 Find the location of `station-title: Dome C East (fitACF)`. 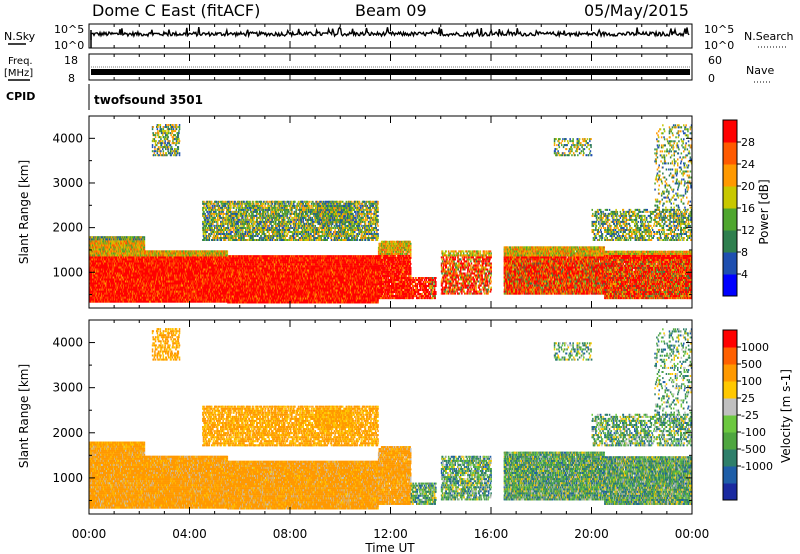

station-title: Dome C East (fitACF) is located at coordinates (176, 10).